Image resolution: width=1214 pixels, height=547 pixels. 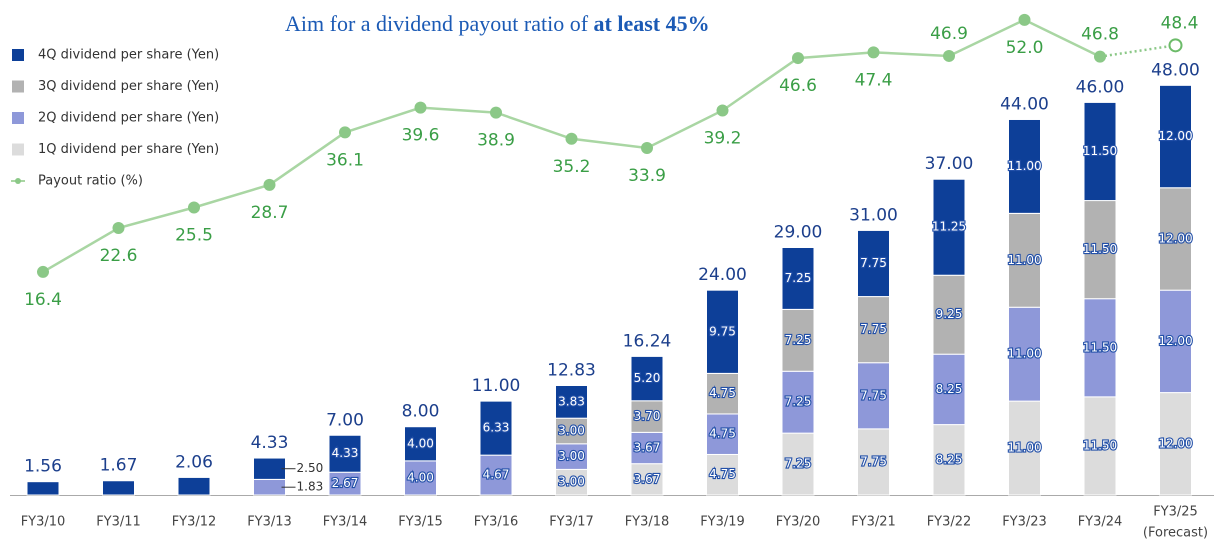 I want to click on segment-label: 4.67, so click(x=496, y=475).